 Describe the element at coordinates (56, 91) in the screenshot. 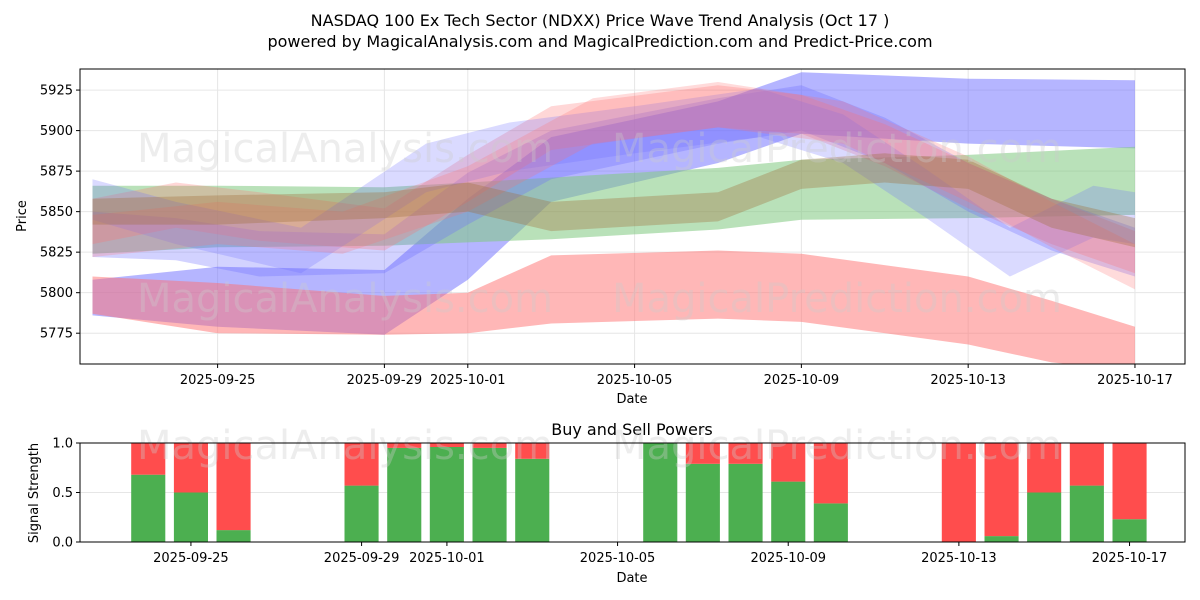

I see `price-ytick-label: 5925` at that location.